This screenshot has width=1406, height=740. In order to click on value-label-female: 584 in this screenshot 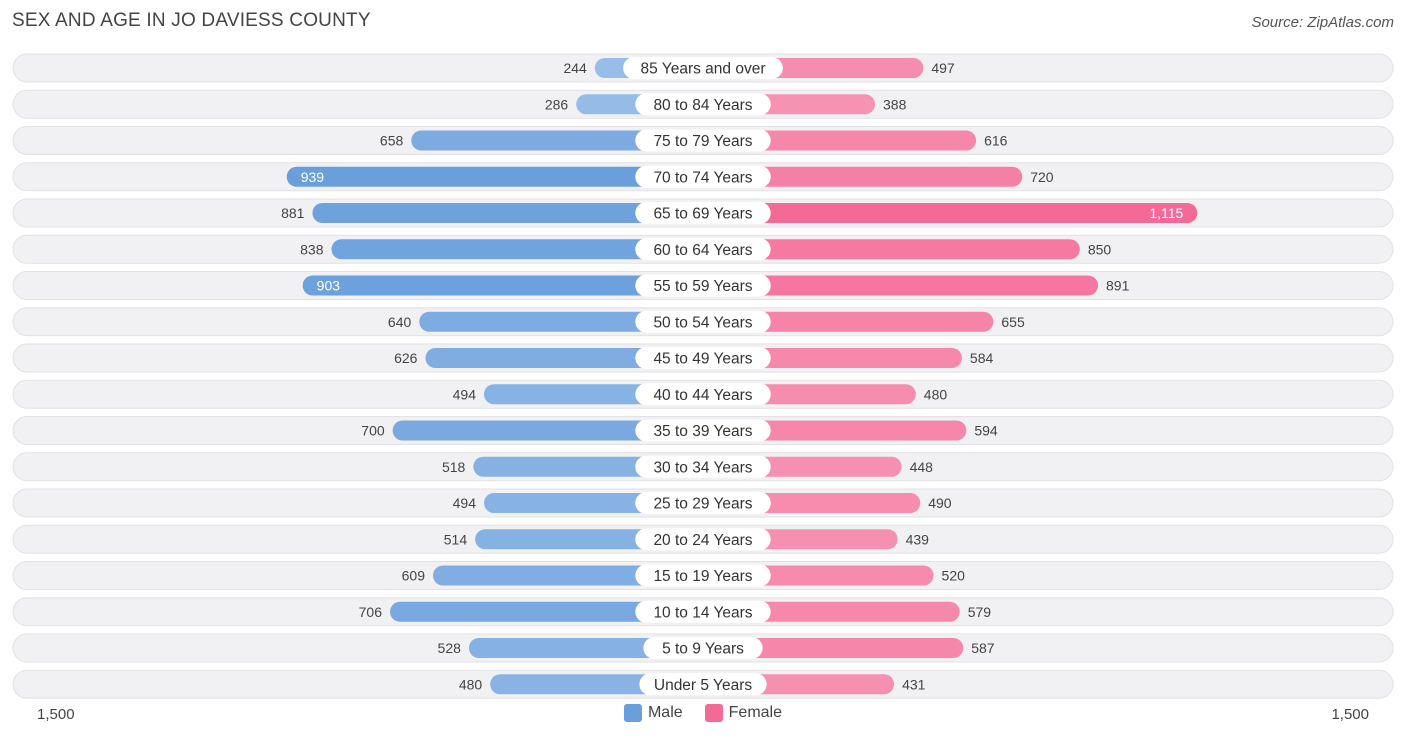, I will do `click(982, 358)`.